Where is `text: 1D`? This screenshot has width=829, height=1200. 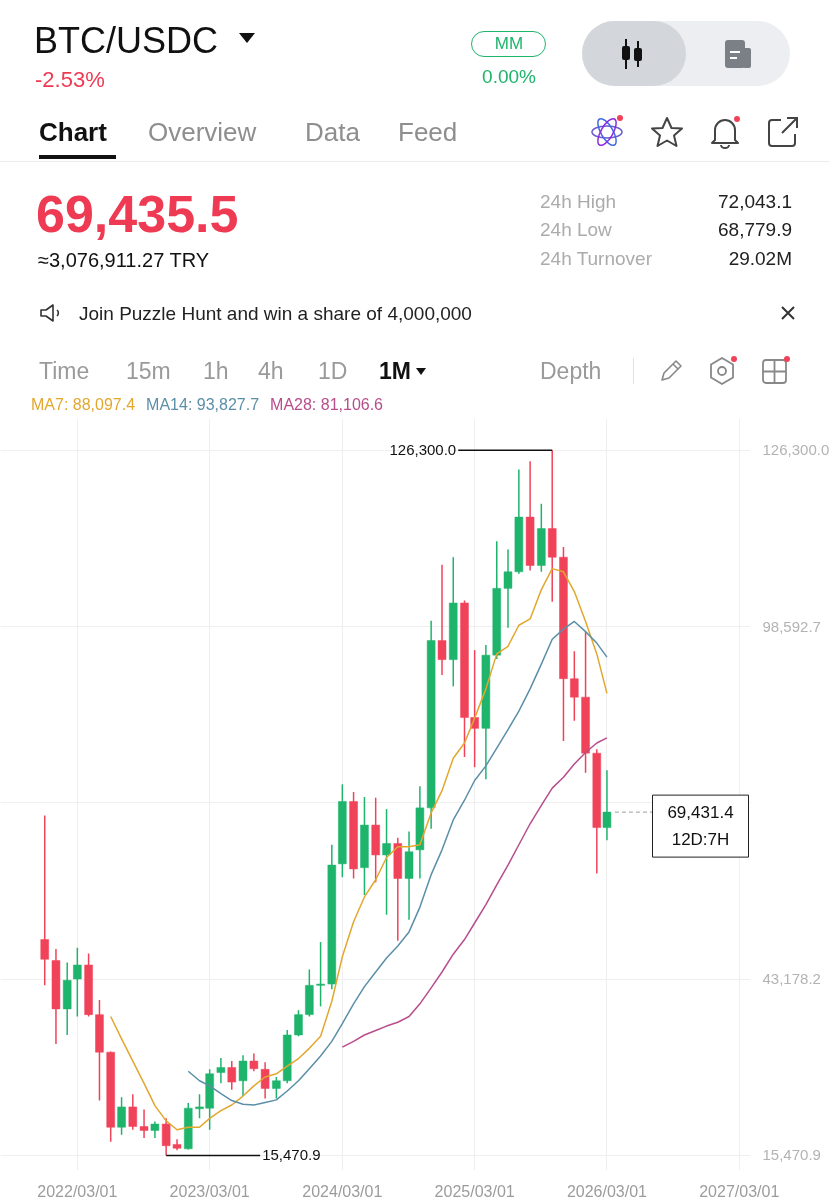
text: 1D is located at coordinates (333, 371).